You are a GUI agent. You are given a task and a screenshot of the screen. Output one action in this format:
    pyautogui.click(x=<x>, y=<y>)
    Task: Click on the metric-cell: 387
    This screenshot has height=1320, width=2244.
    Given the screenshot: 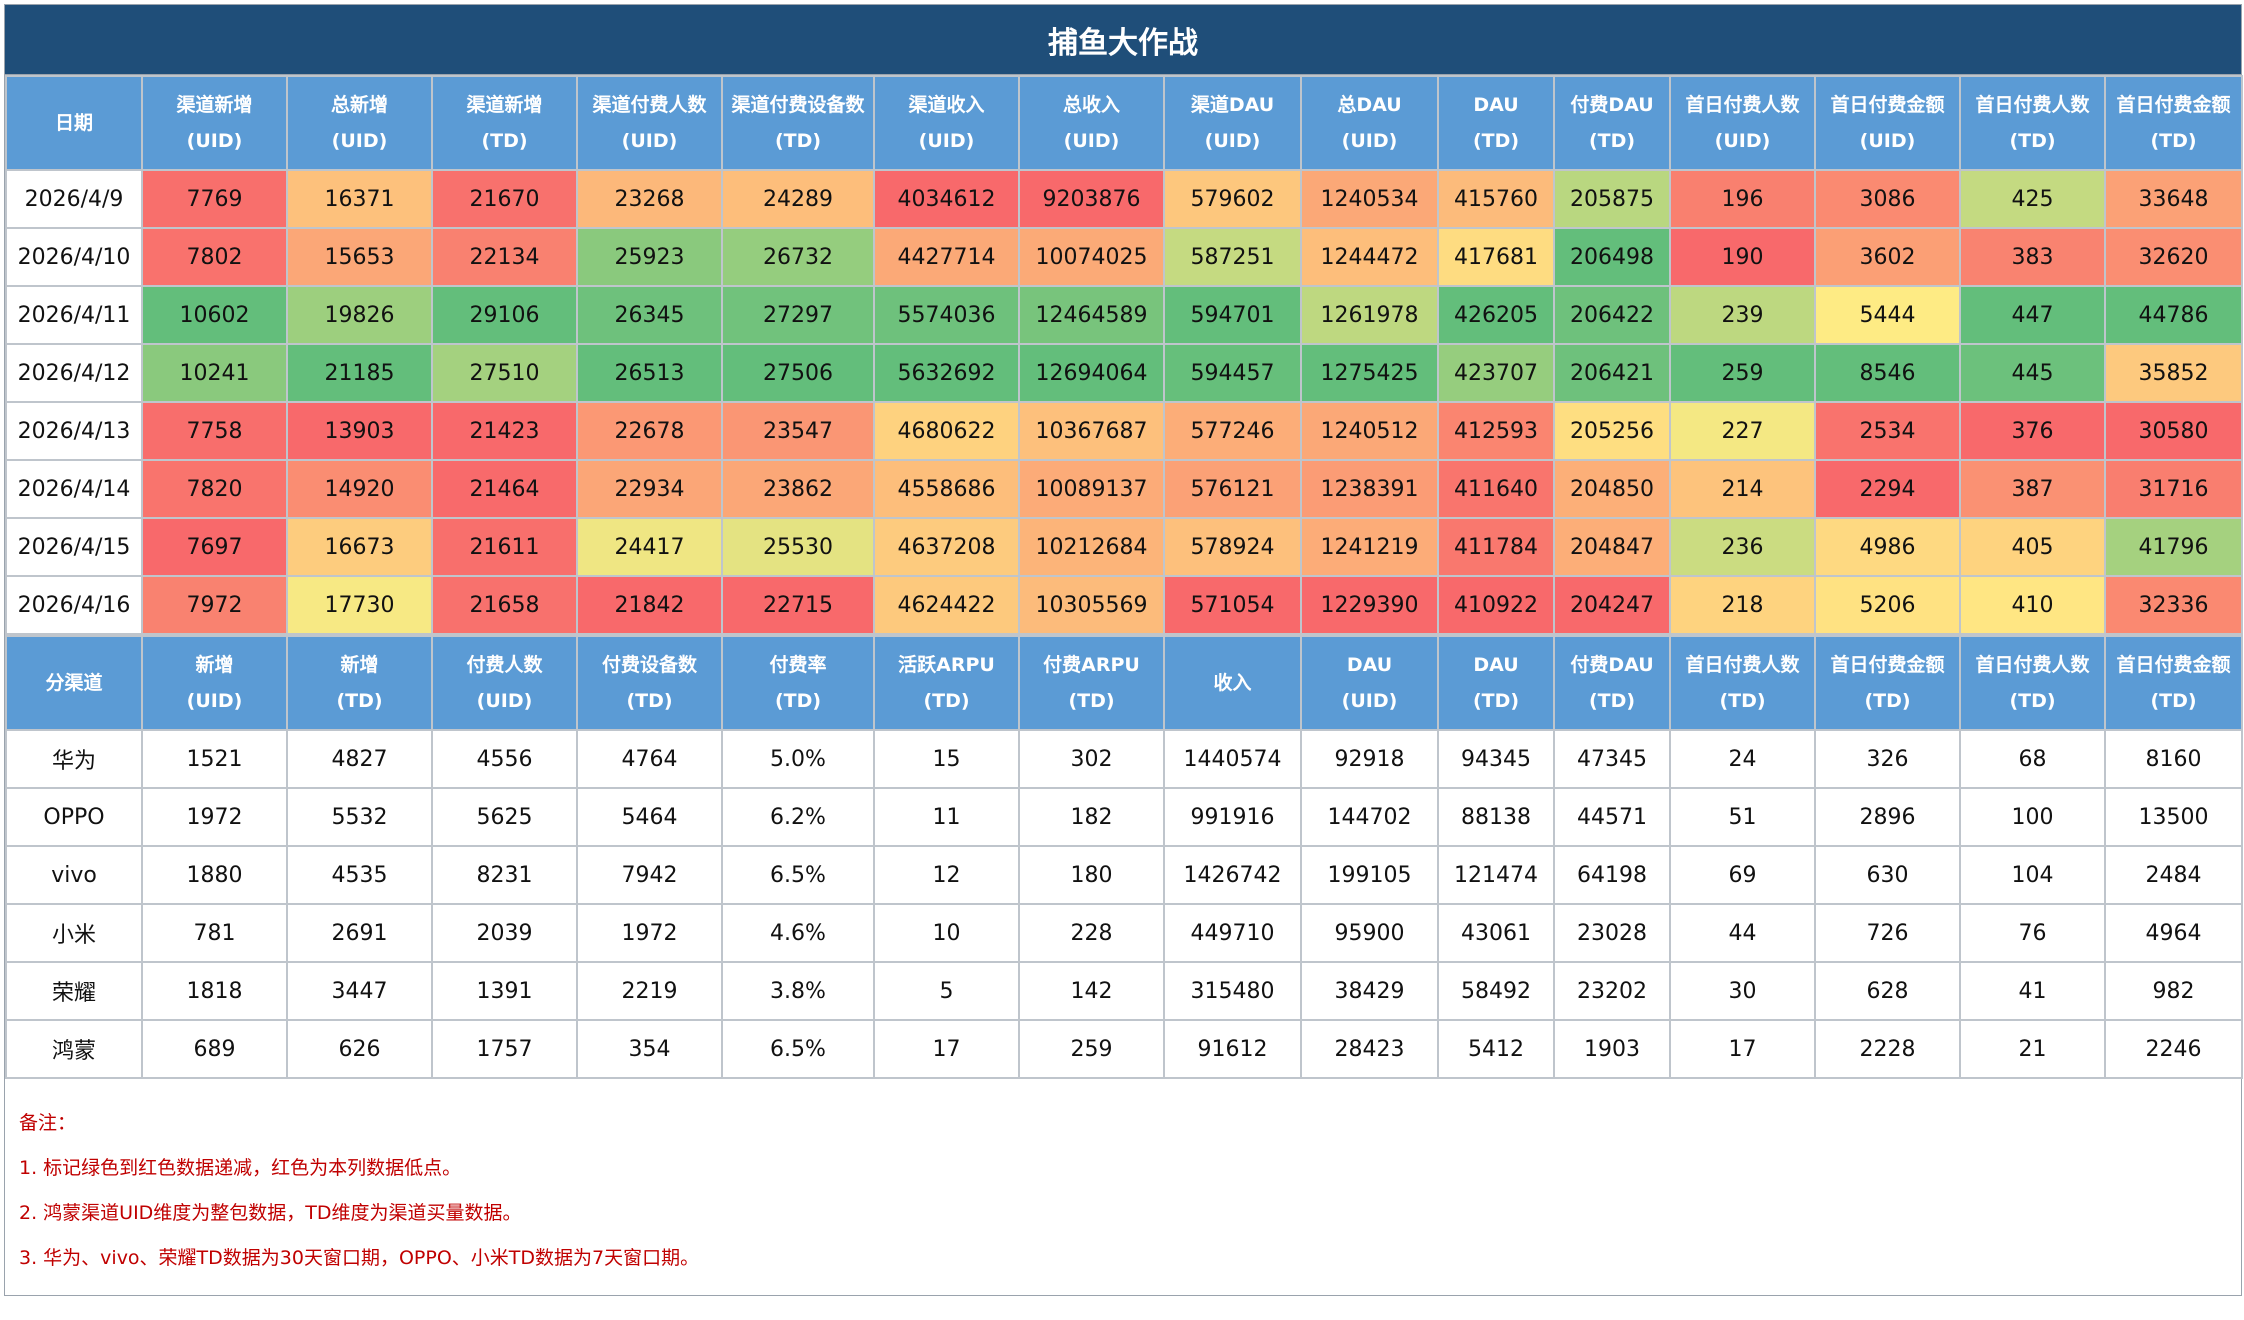 What is the action you would take?
    pyautogui.click(x=2032, y=489)
    